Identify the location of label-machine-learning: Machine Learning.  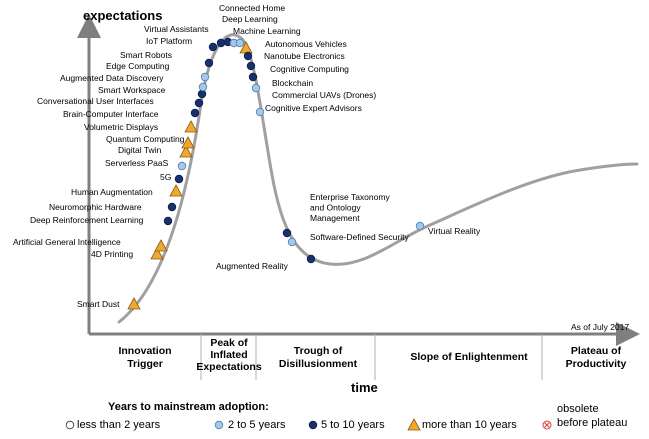
(267, 31).